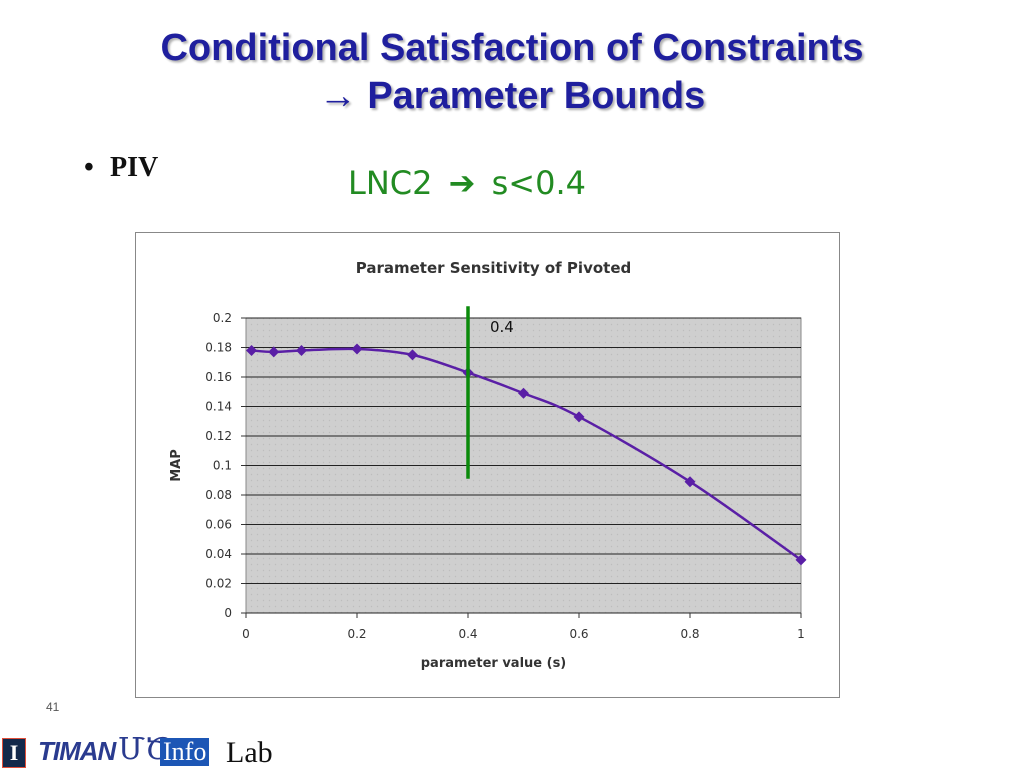  Describe the element at coordinates (14, 753) in the screenshot. I see `illinois-logo: I` at that location.